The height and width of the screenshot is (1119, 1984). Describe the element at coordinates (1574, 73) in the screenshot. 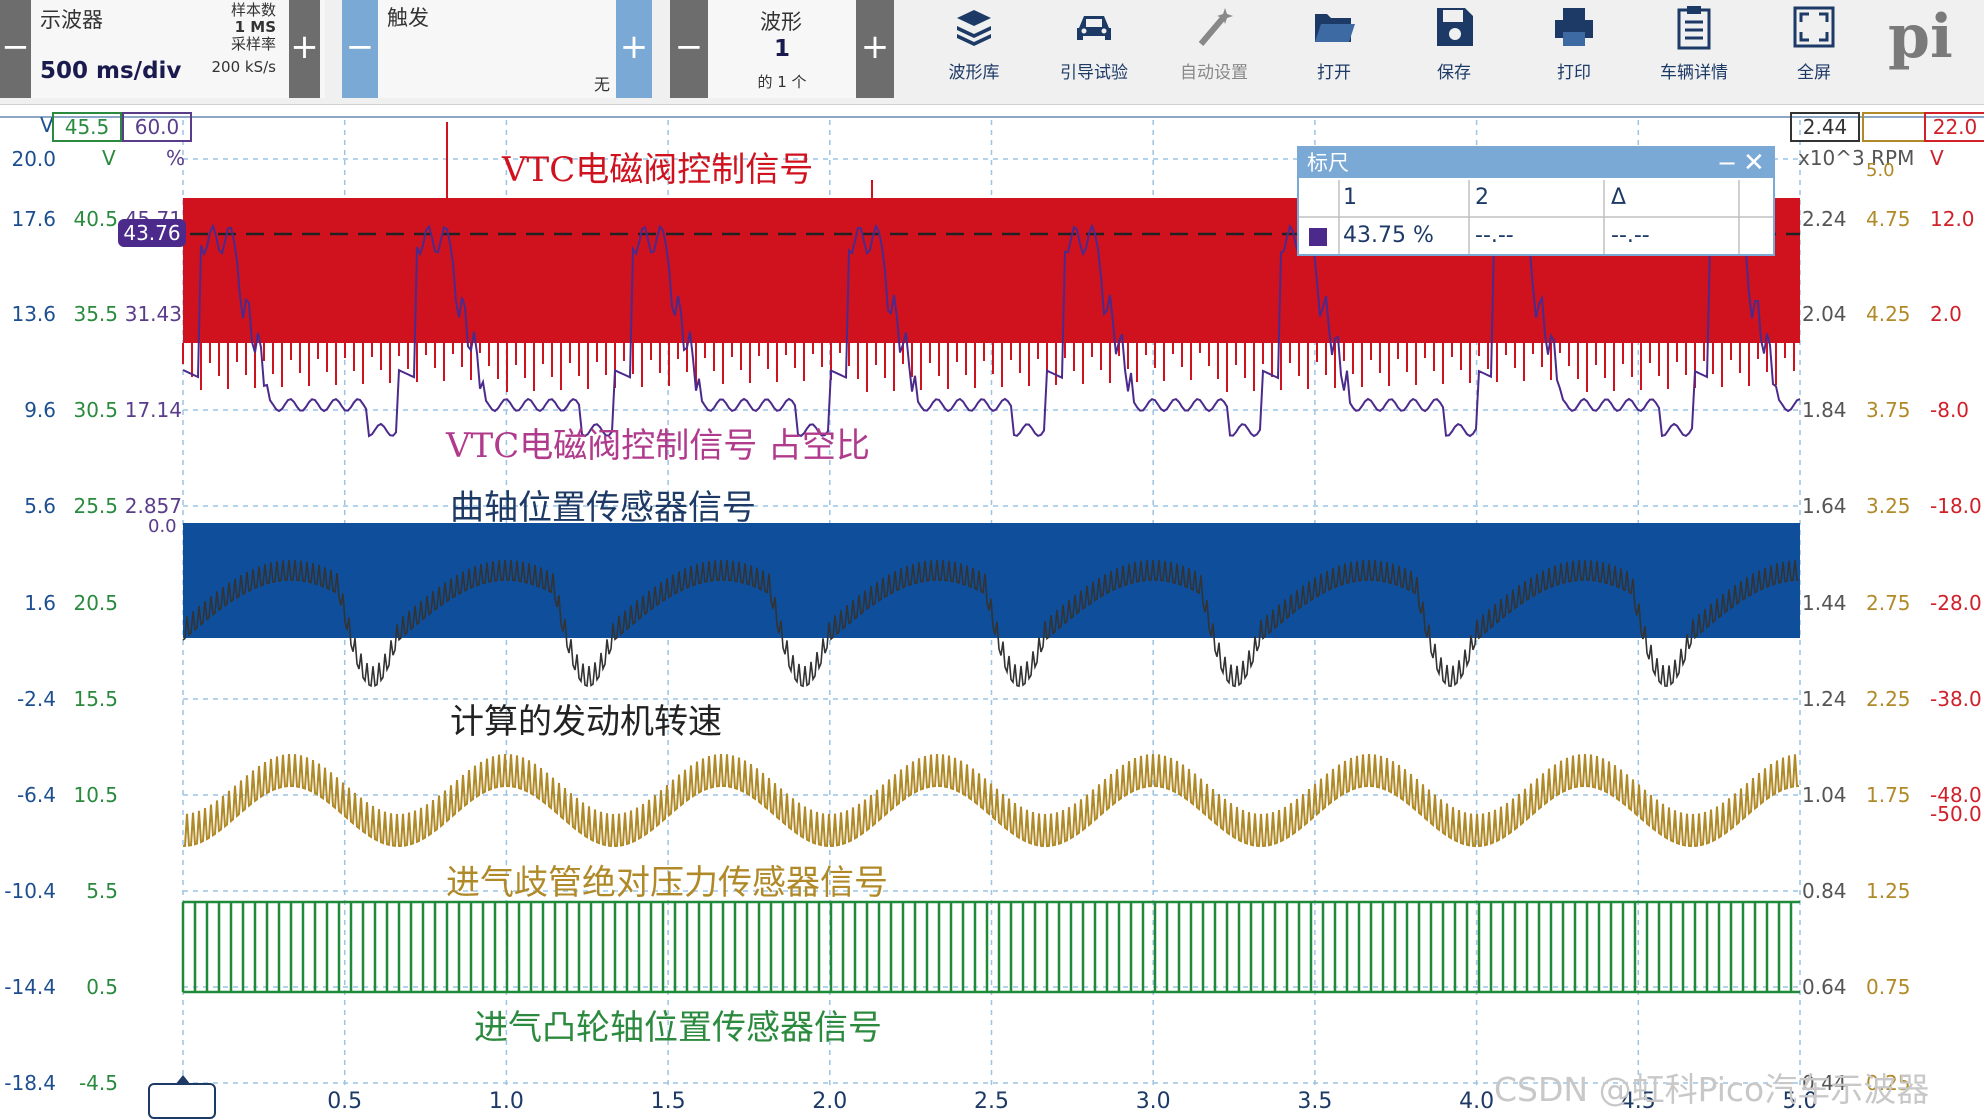

I see `print-label: 打印` at that location.